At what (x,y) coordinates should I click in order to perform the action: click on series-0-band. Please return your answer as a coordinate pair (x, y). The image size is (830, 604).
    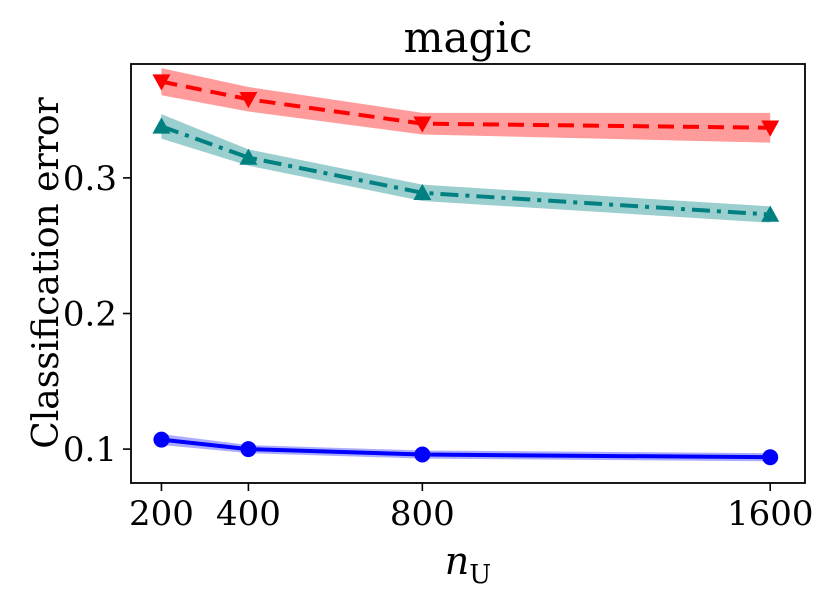
    Looking at the image, I should click on (466, 105).